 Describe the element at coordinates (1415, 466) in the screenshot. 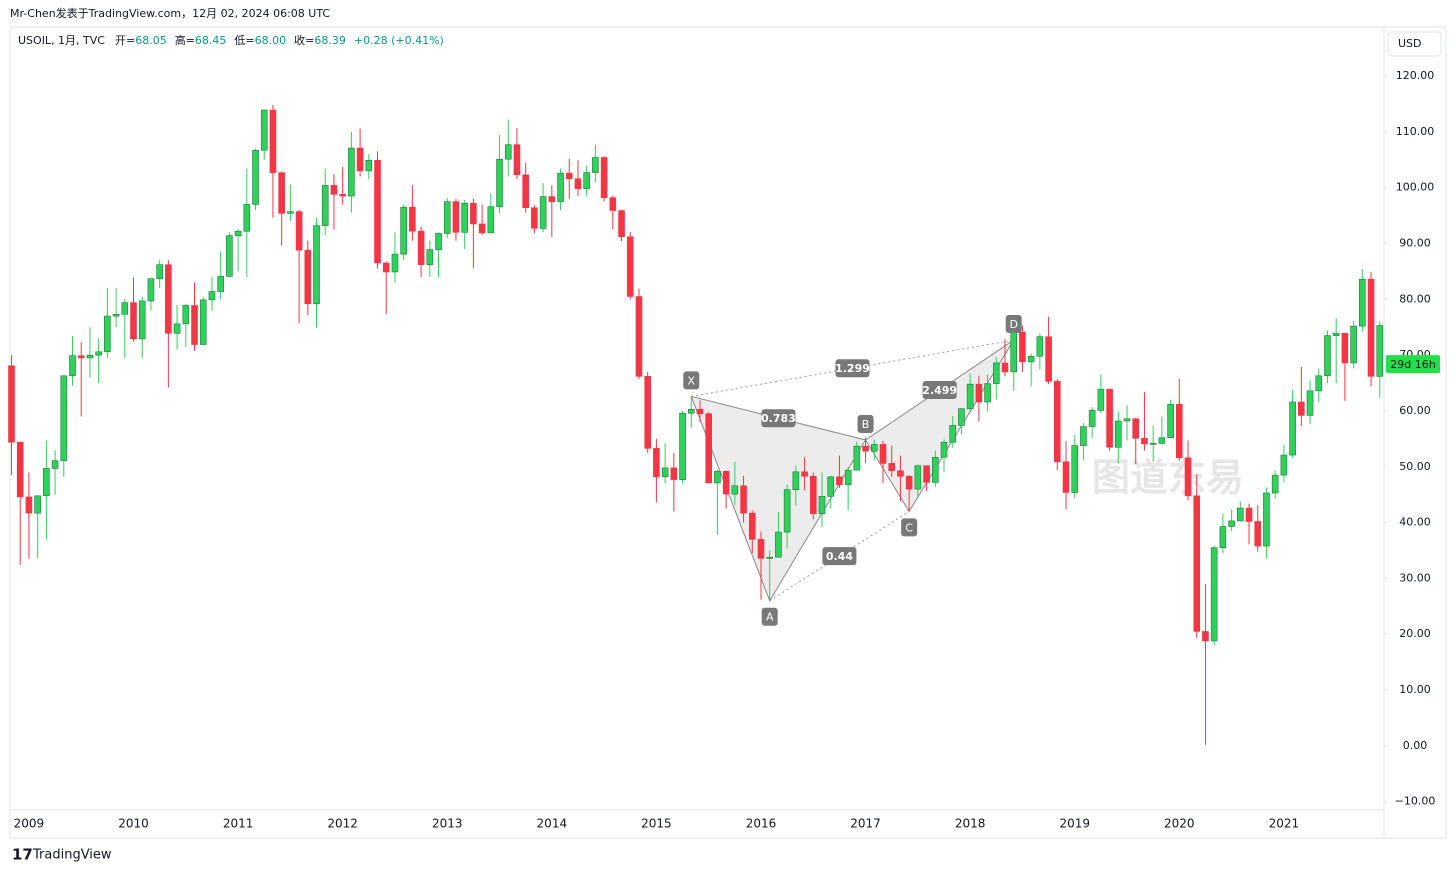

I see `y-tick-label: 50.00` at that location.